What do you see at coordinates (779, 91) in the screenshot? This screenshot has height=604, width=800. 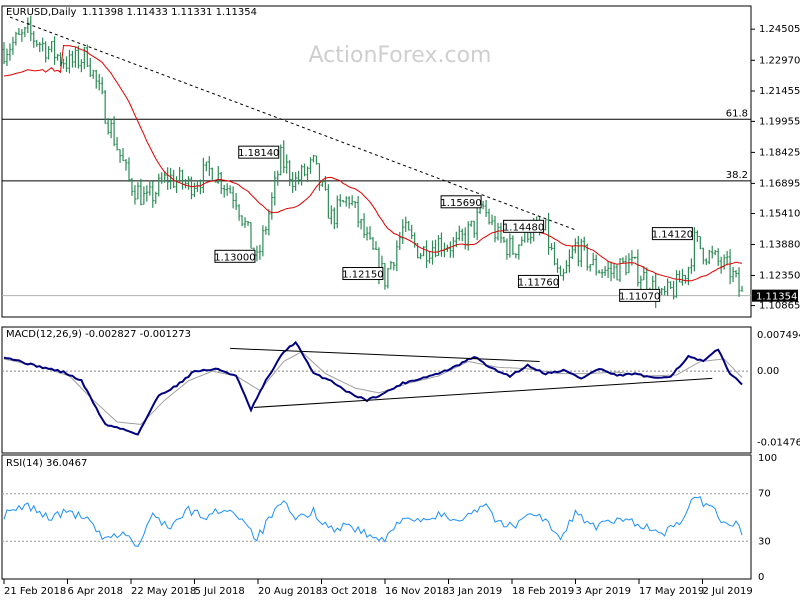 I see `price-y-tick-label: 1.21455` at bounding box center [779, 91].